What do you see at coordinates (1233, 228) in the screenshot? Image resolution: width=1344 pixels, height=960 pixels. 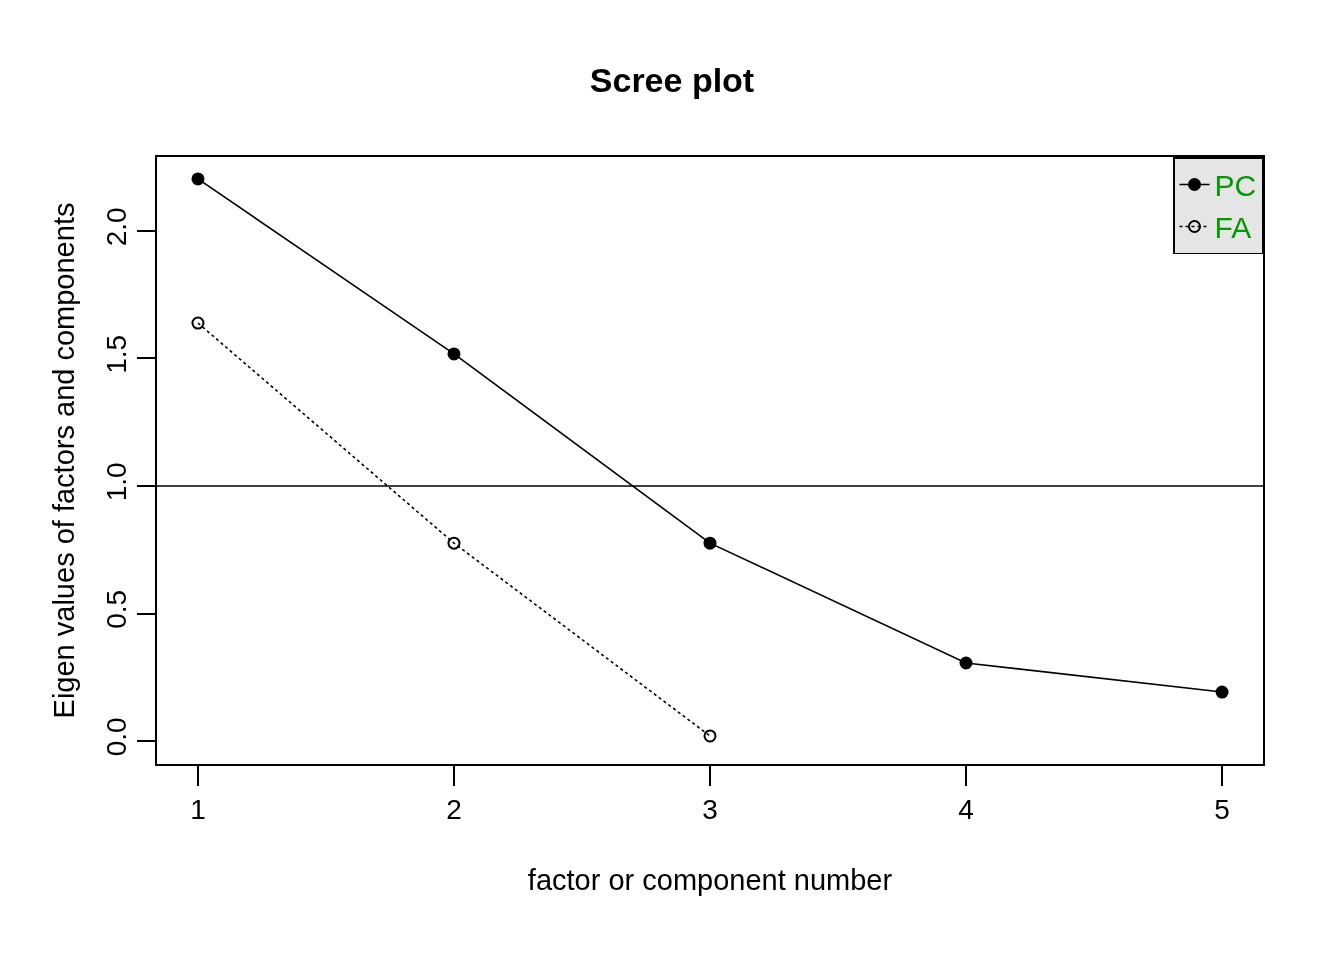 I see `legend-label: FA` at bounding box center [1233, 228].